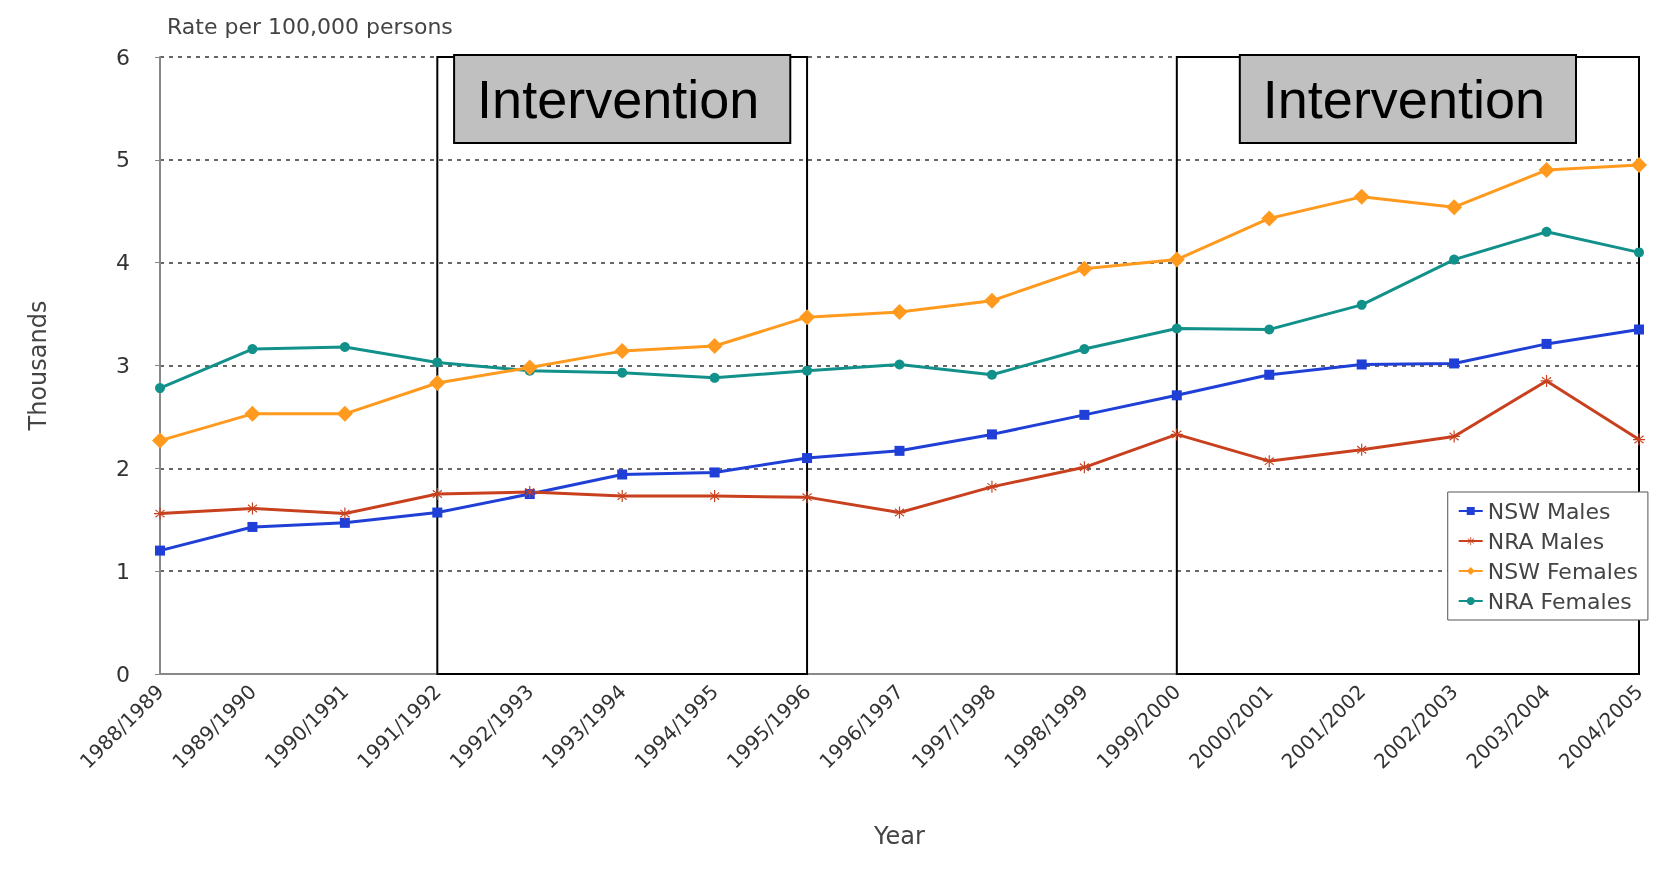 The height and width of the screenshot is (870, 1673). Describe the element at coordinates (123, 571) in the screenshot. I see `y-tick-label: 1` at that location.